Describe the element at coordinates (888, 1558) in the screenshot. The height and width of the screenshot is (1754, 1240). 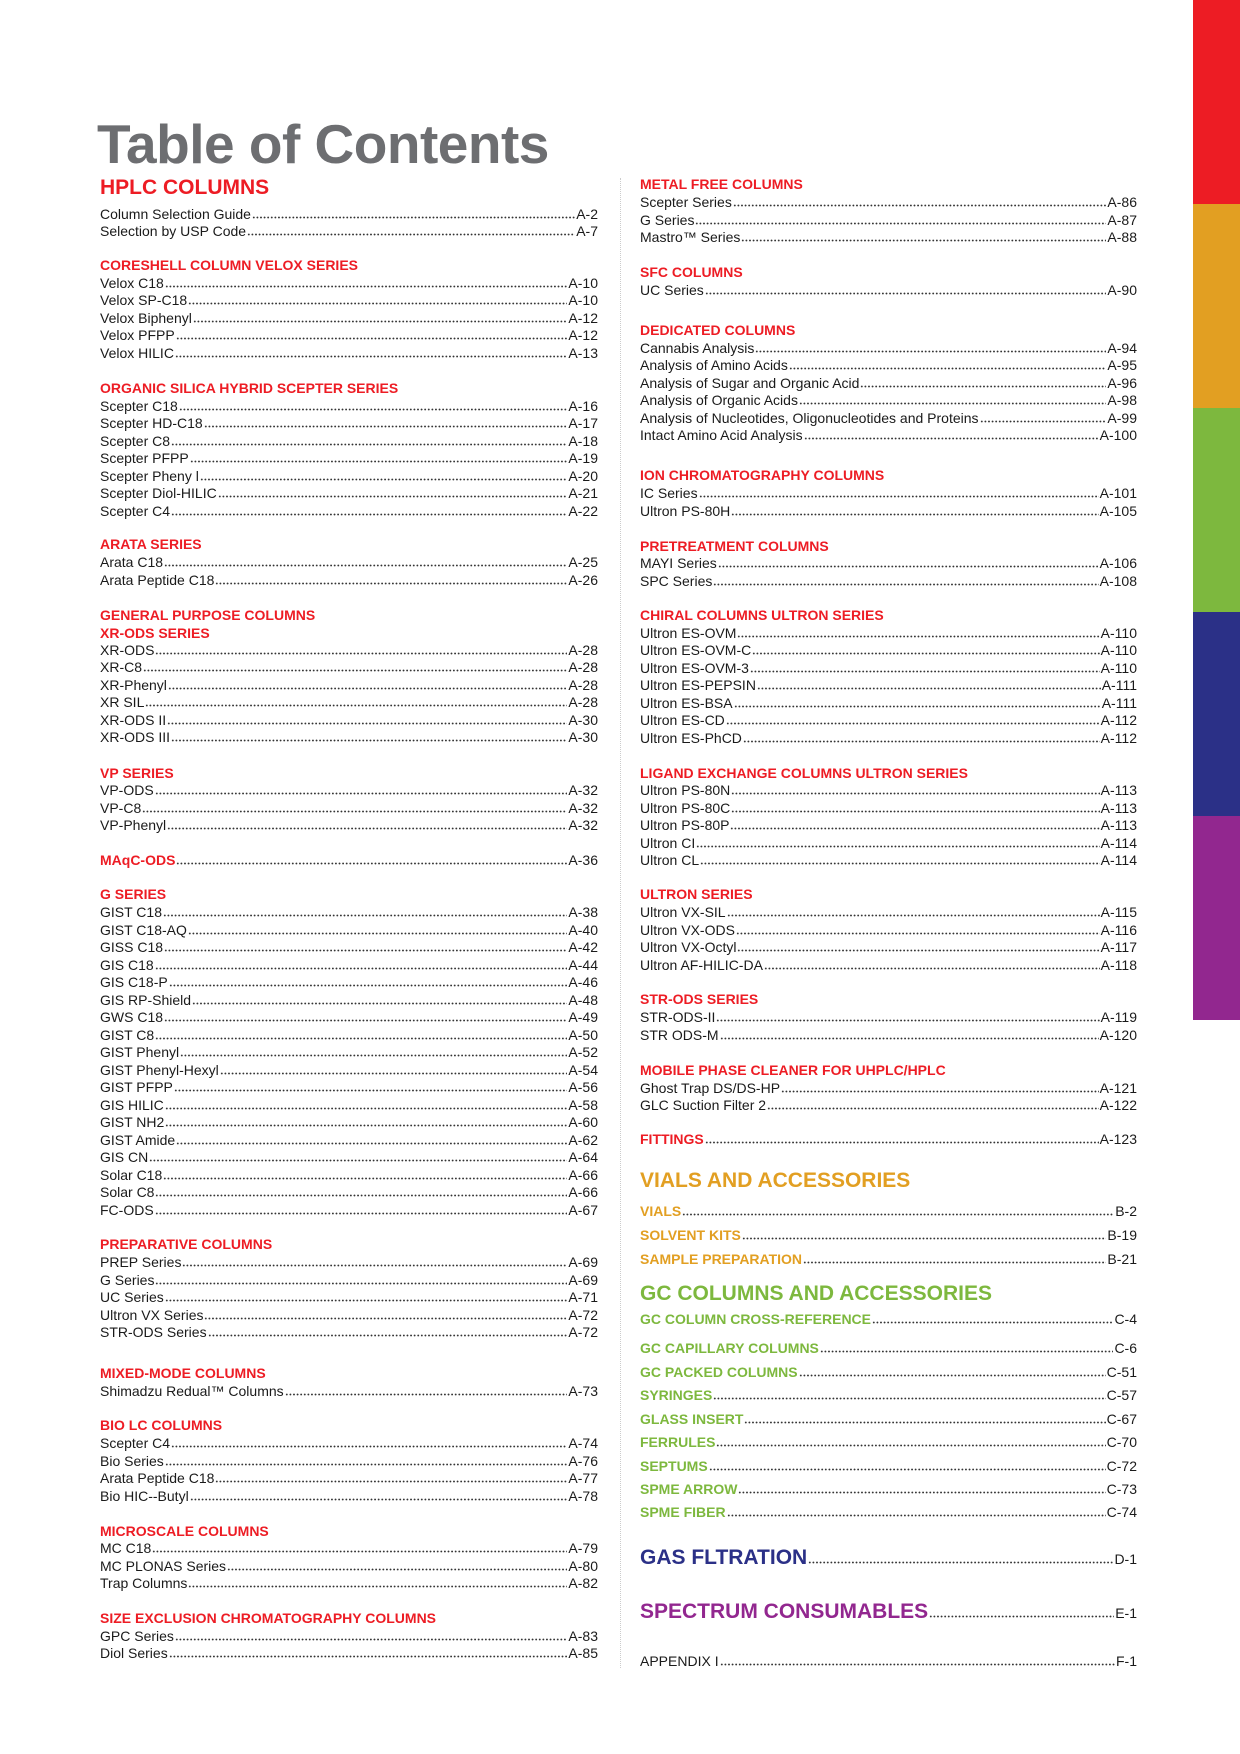
I see `toc-section-entry: GAS FLTRATION D-1` at that location.